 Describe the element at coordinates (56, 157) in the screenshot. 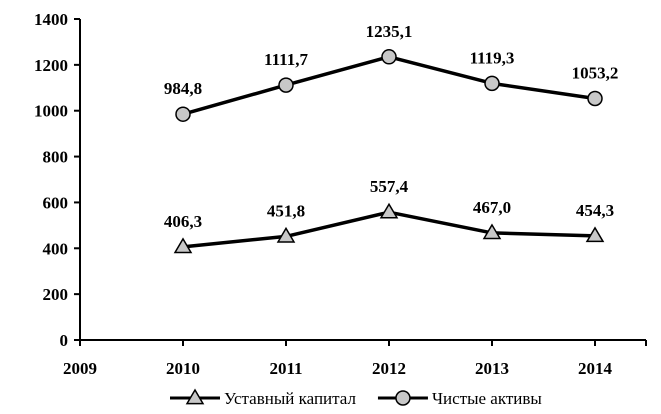

I see `y-tick-label: 800` at that location.